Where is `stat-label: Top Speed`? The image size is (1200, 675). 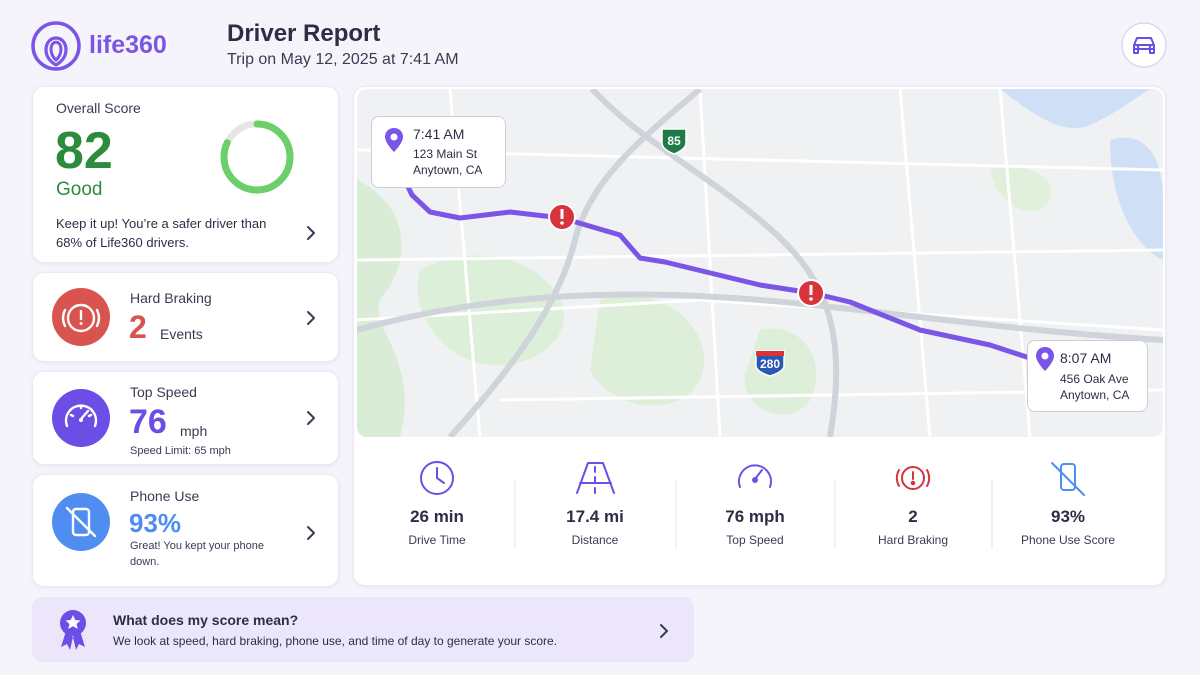
stat-label: Top Speed is located at coordinates (755, 540).